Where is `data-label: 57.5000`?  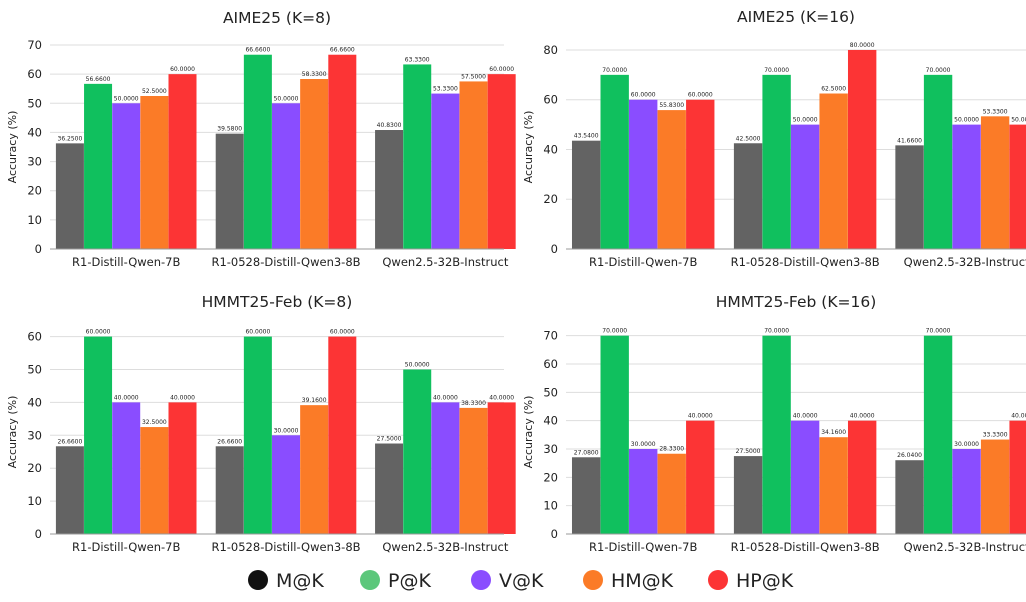 data-label: 57.5000 is located at coordinates (473, 76).